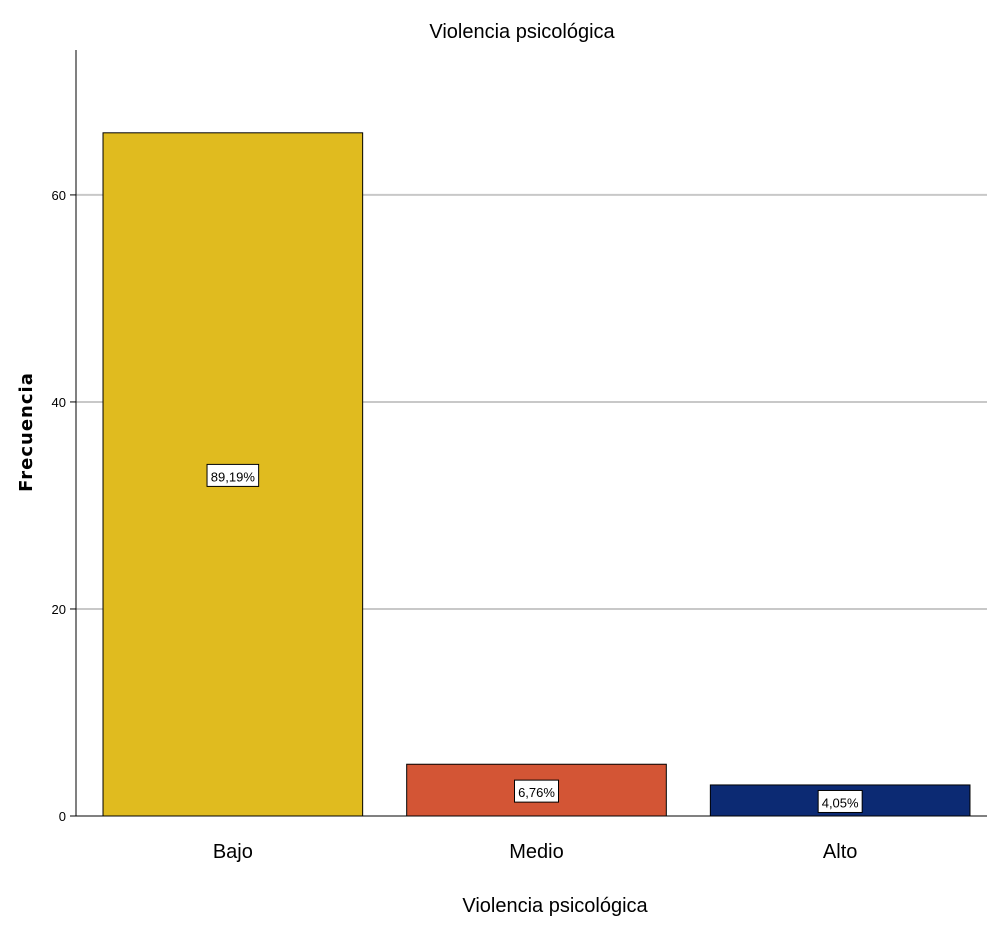 The image size is (987, 926). Describe the element at coordinates (233, 852) in the screenshot. I see `x-tick-label: Bajo` at that location.